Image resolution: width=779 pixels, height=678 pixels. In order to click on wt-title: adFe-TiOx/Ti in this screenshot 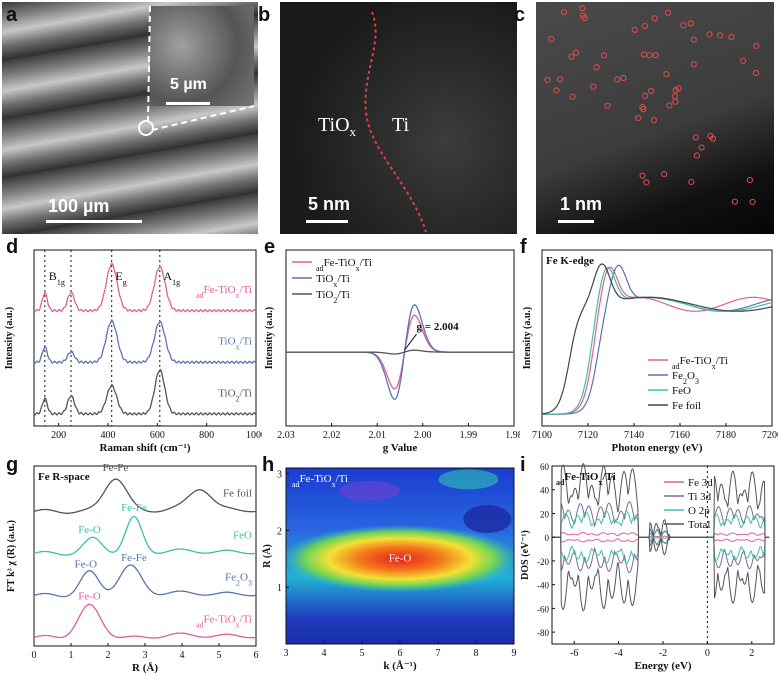, I will do `click(320, 481)`.